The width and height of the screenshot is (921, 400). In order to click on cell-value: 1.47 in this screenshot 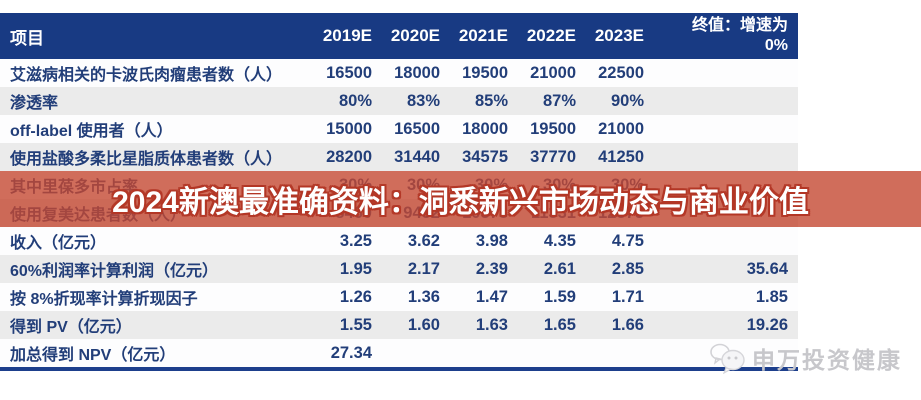, I will do `click(491, 296)`.